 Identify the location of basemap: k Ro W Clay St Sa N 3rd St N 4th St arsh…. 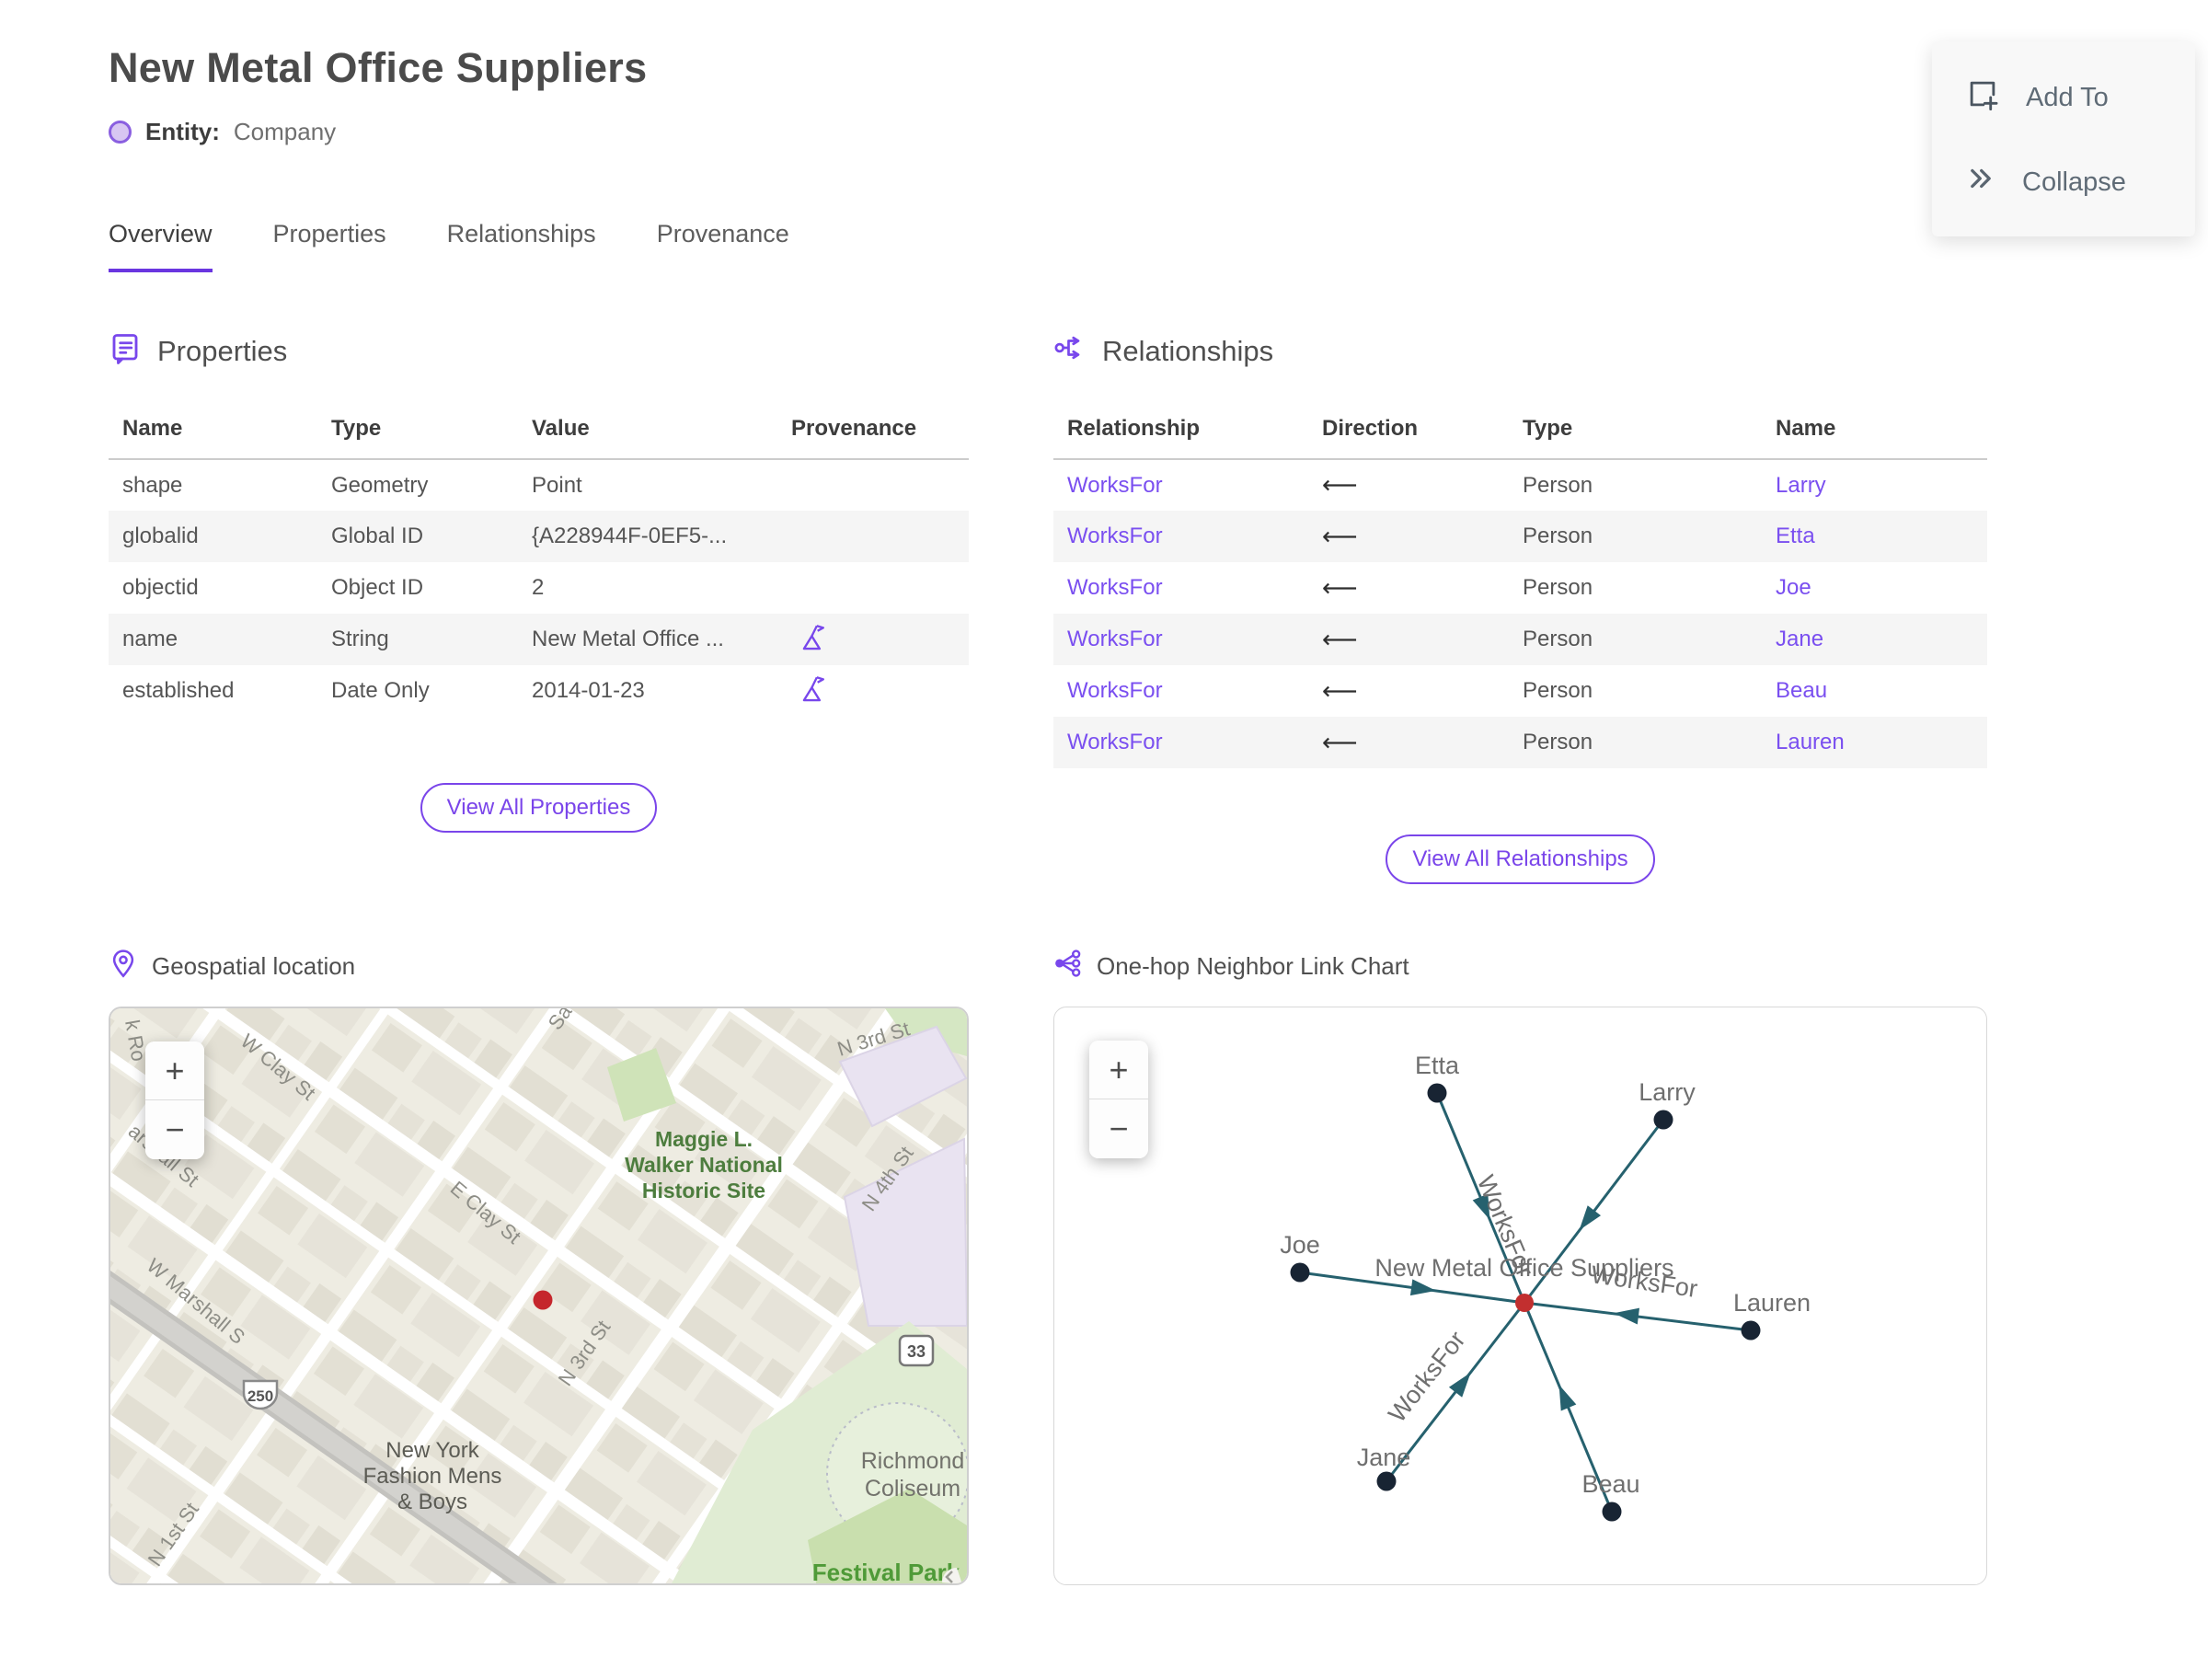
(538, 1296).